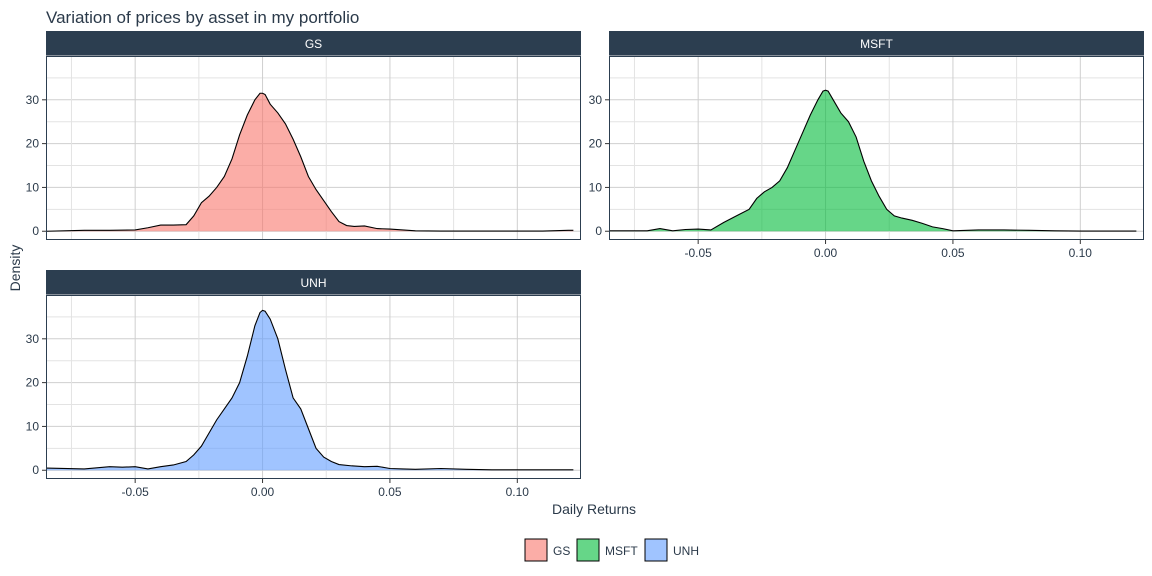 Image resolution: width=1152 pixels, height=576 pixels. I want to click on facet-strip-label: GS, so click(313, 44).